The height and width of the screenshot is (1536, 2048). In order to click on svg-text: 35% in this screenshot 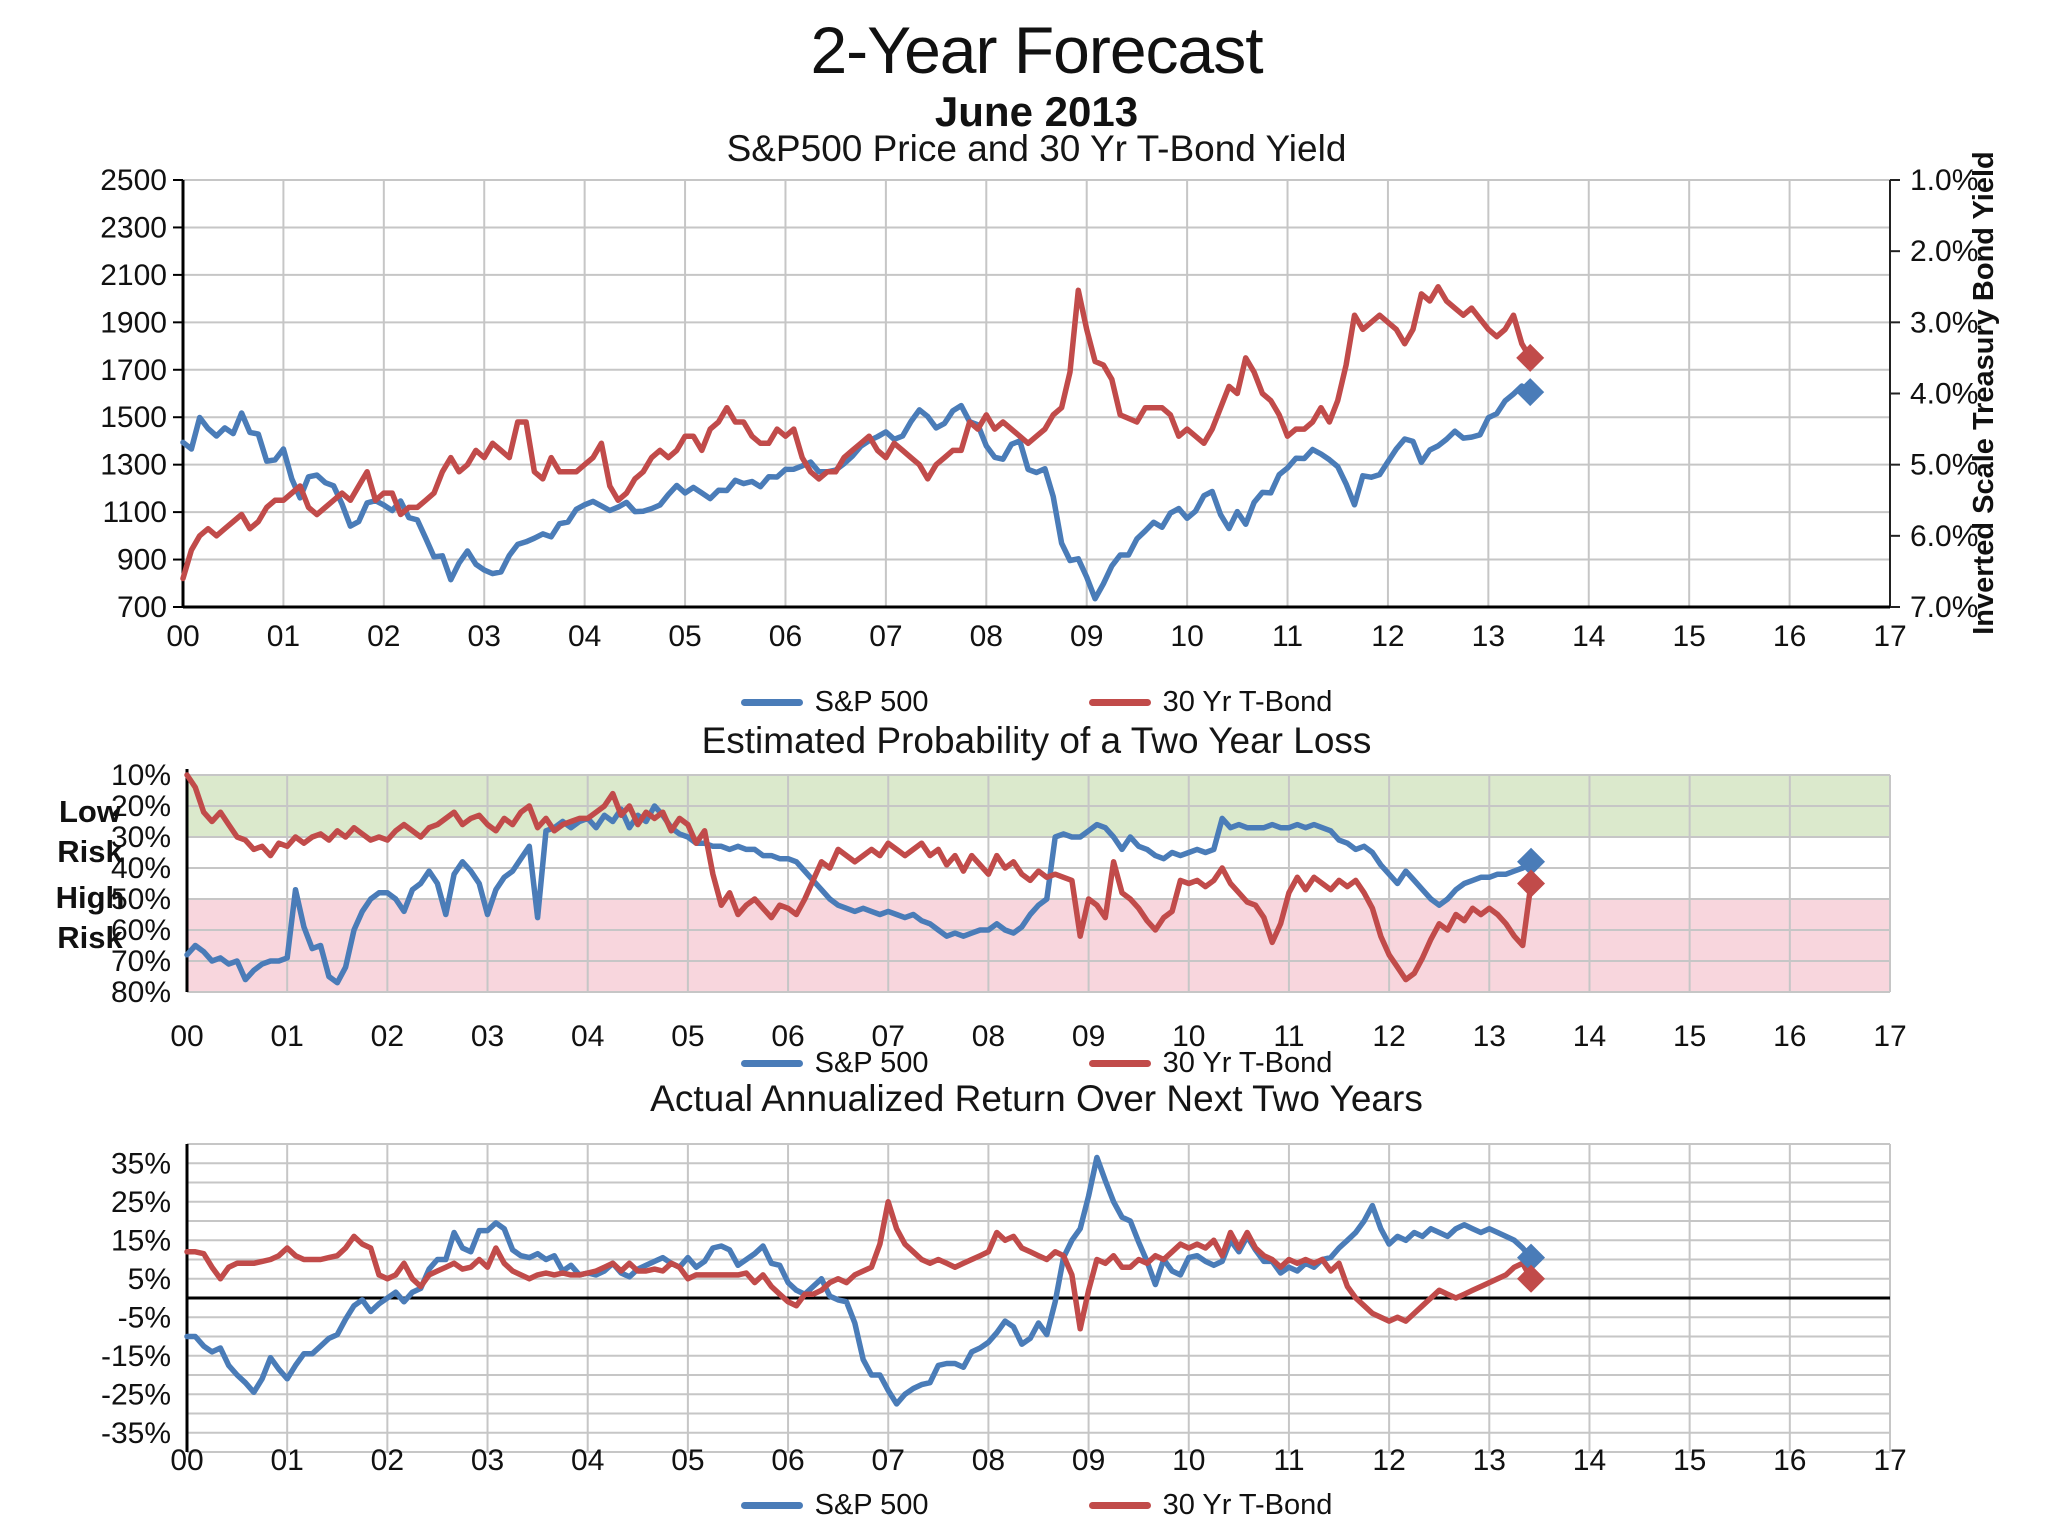, I will do `click(141, 1163)`.